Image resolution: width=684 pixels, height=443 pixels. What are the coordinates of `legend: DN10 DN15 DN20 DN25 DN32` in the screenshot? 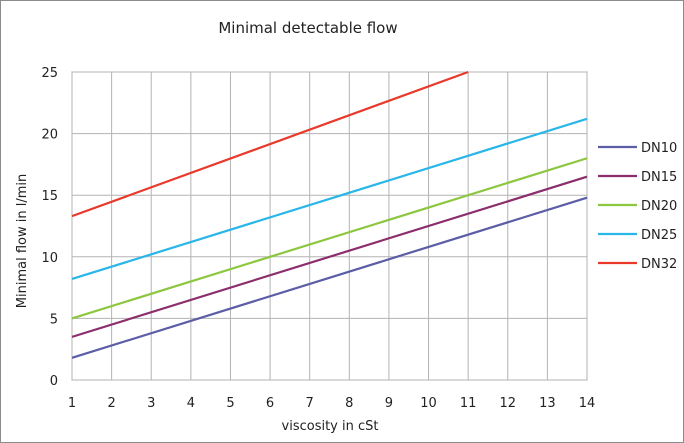 It's located at (637, 206).